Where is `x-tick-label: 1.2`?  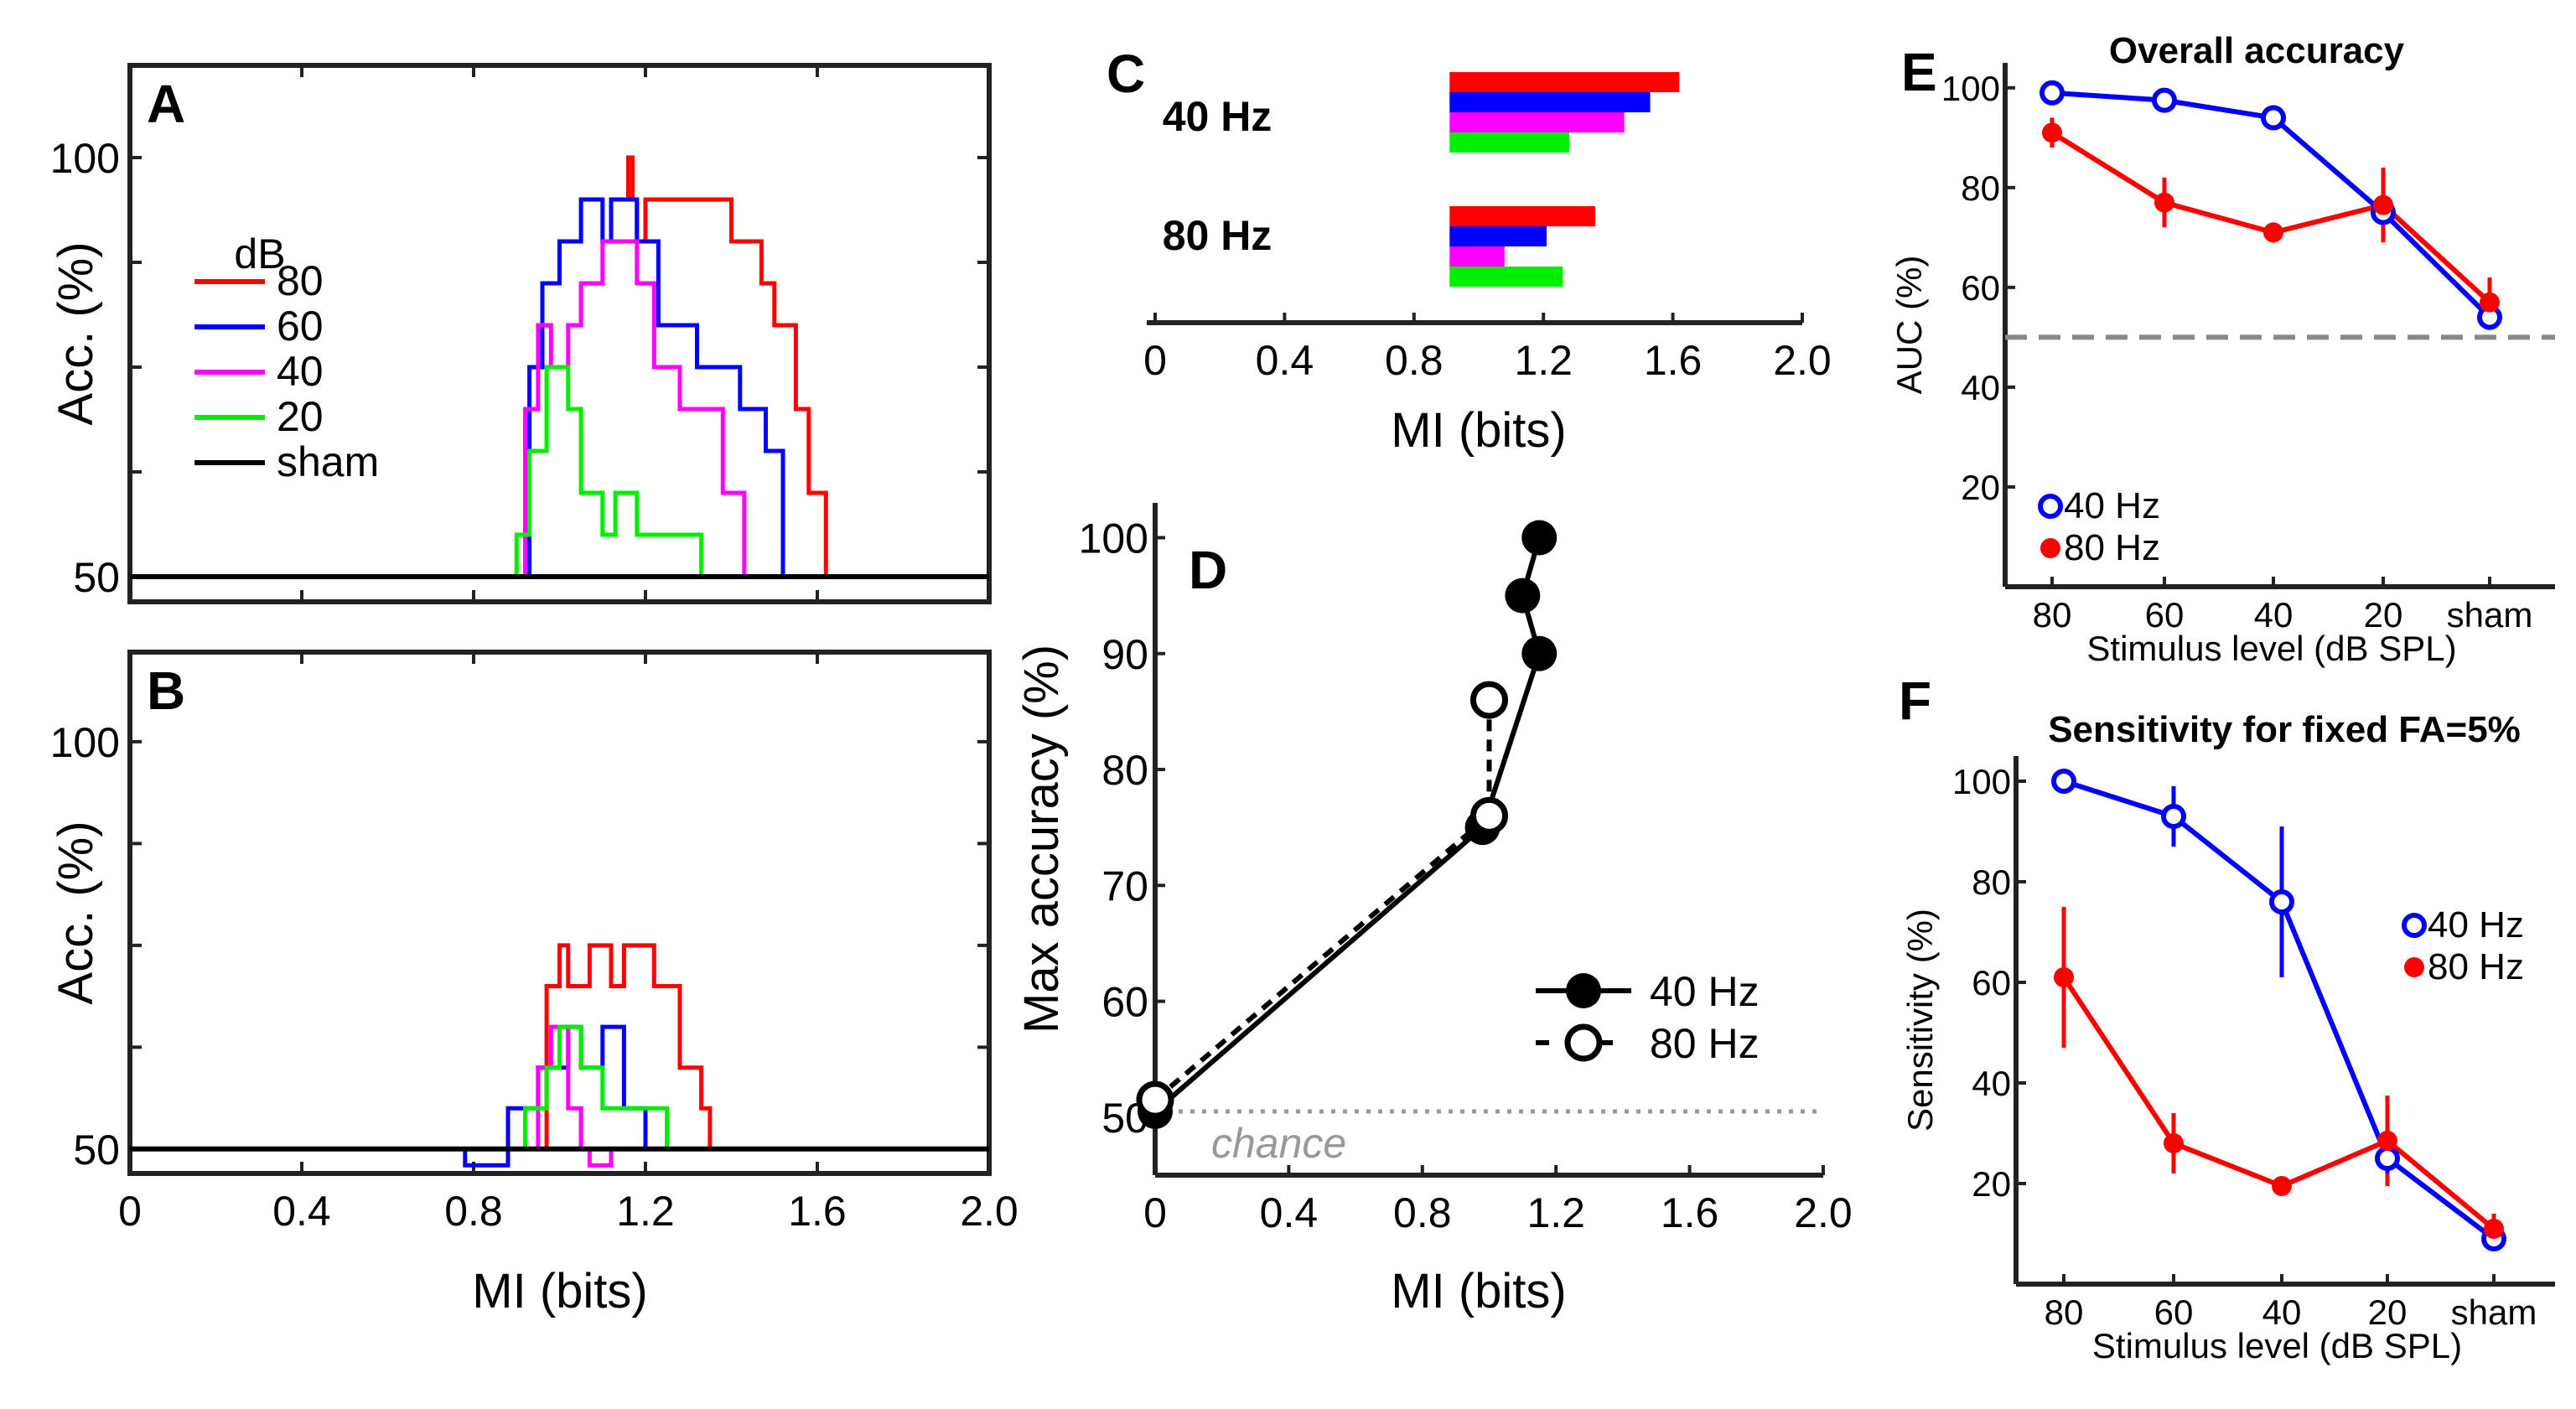
x-tick-label: 1.2 is located at coordinates (1555, 1212).